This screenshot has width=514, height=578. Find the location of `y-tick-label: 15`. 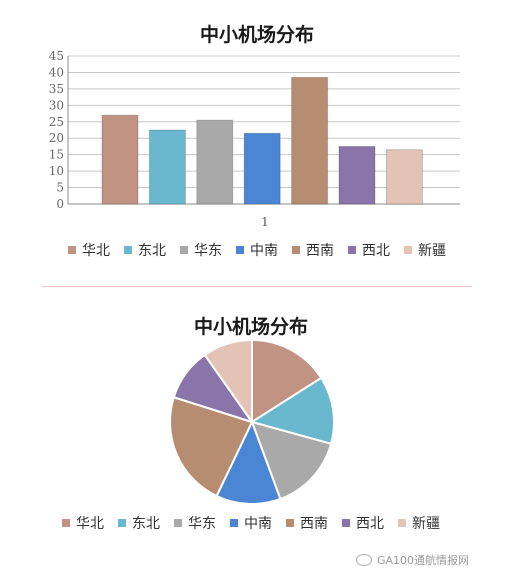

y-tick-label: 15 is located at coordinates (56, 155).